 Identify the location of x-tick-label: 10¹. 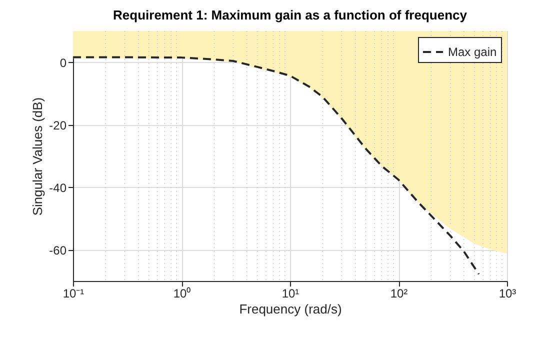
(291, 293).